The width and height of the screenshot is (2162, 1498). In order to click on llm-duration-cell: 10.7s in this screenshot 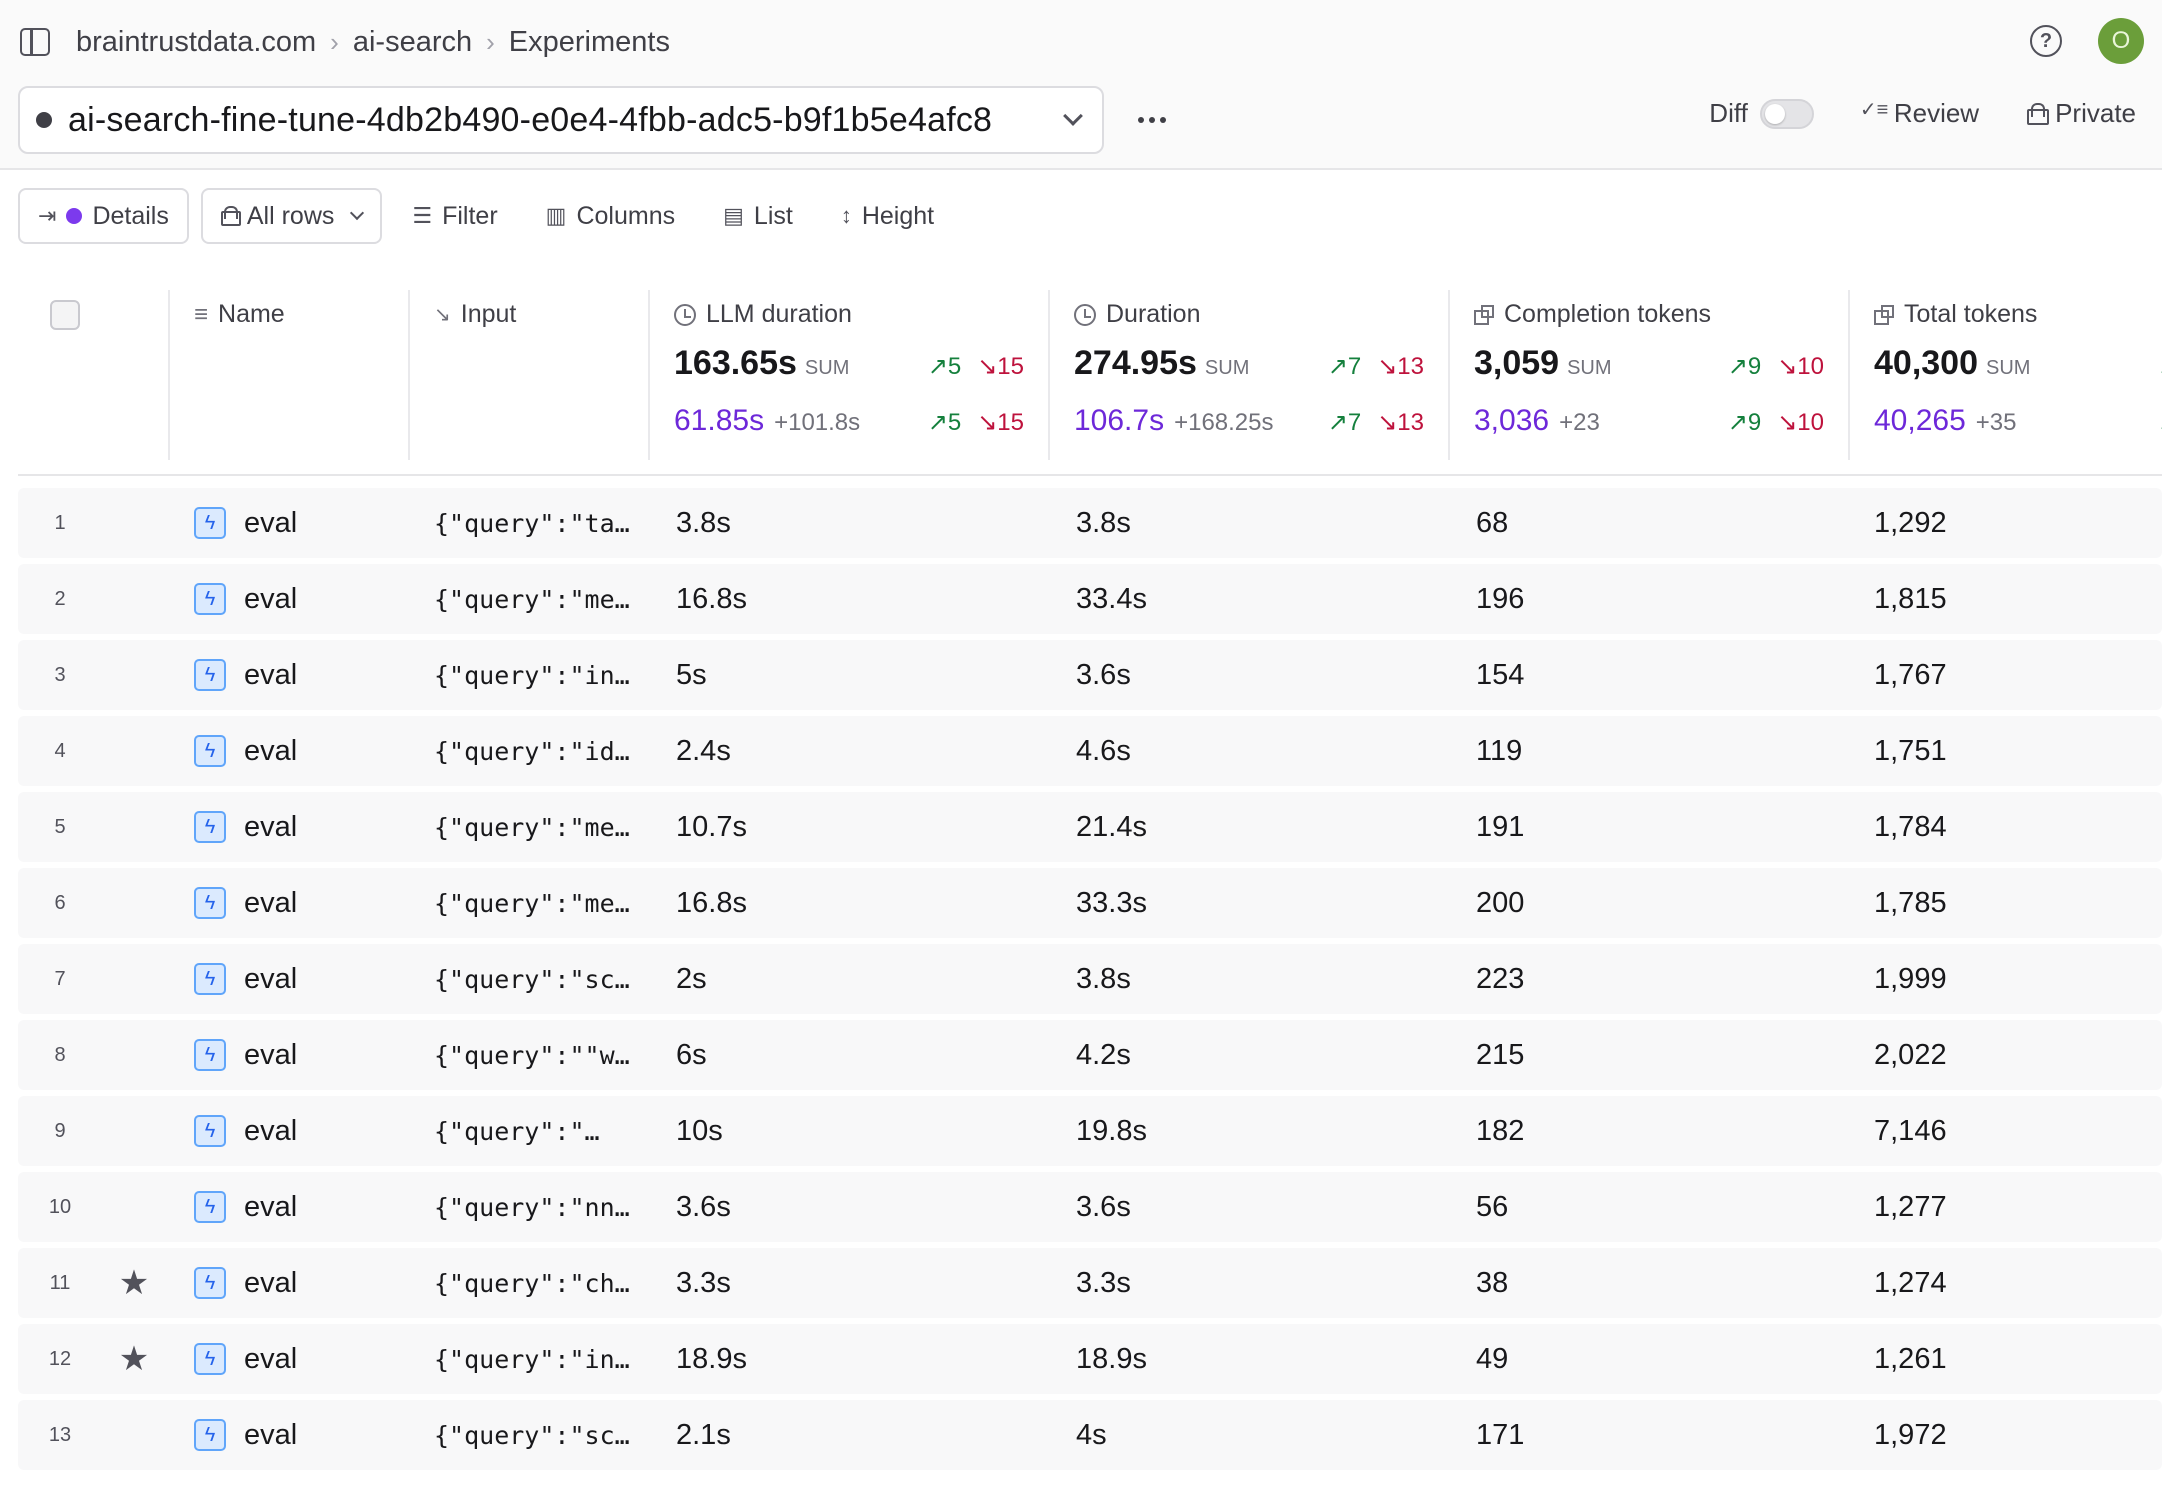, I will do `click(711, 826)`.